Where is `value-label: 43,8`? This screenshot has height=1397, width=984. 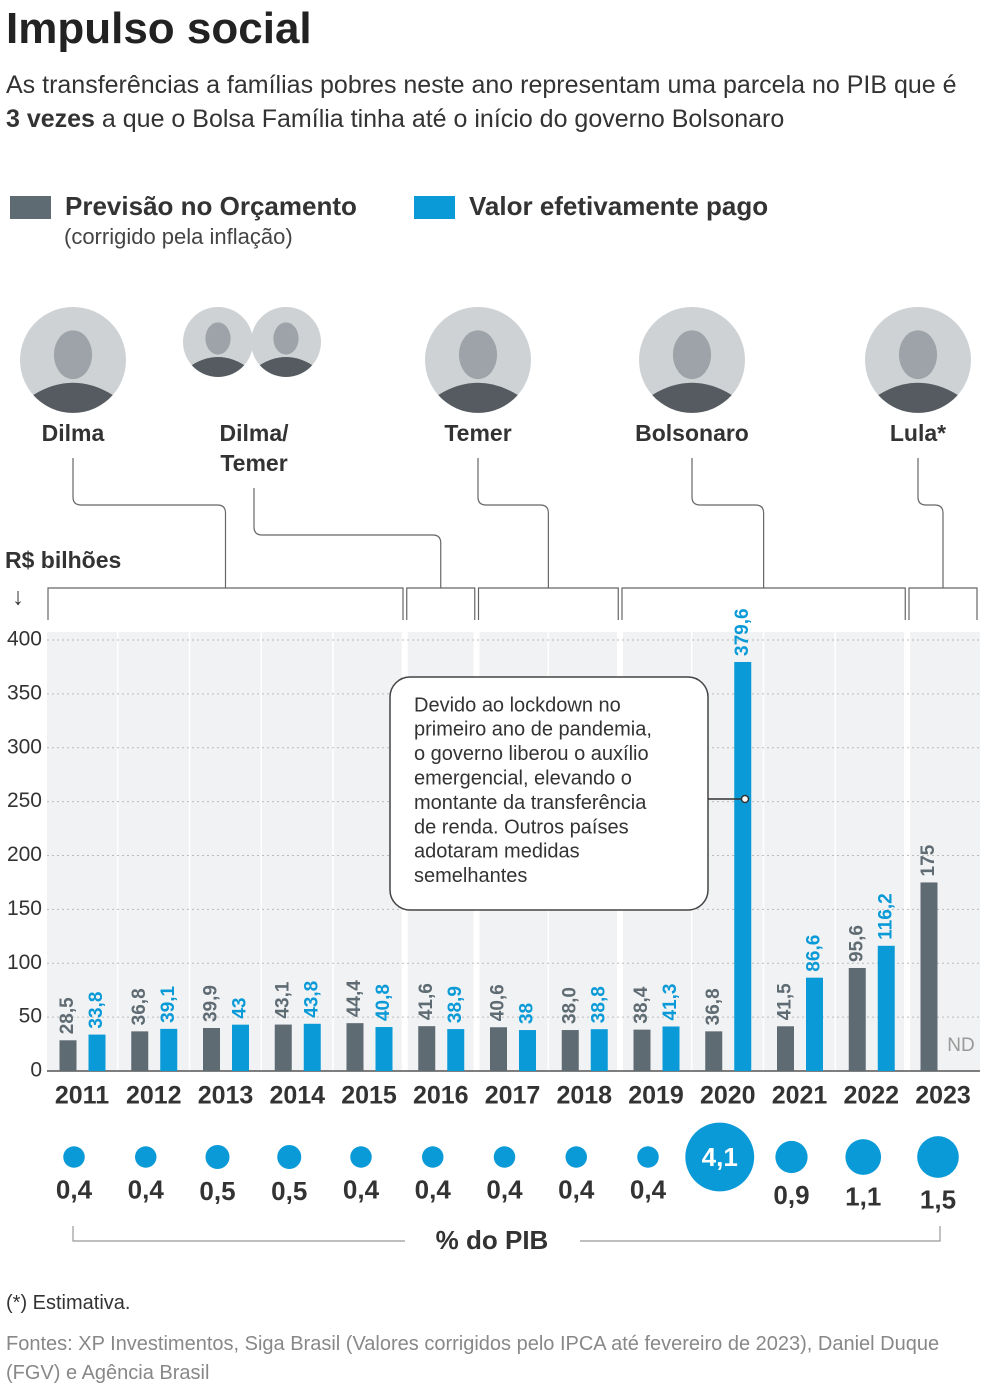 value-label: 43,8 is located at coordinates (311, 999).